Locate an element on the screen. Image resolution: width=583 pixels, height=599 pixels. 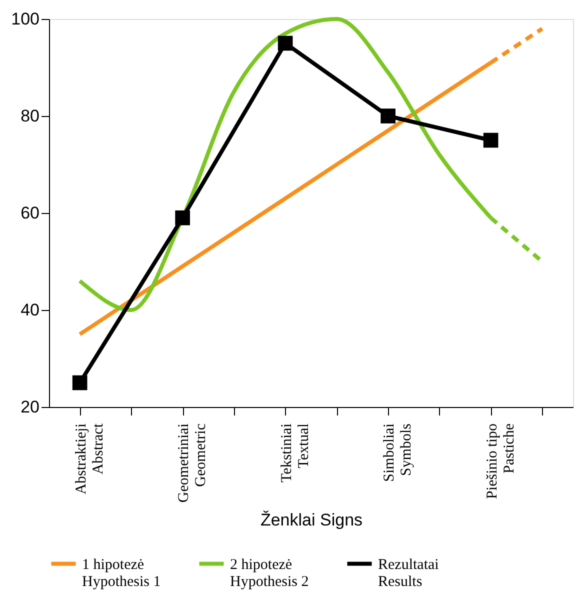
x-tick-label: Abstraktieji Abstract is located at coordinates (89, 458).